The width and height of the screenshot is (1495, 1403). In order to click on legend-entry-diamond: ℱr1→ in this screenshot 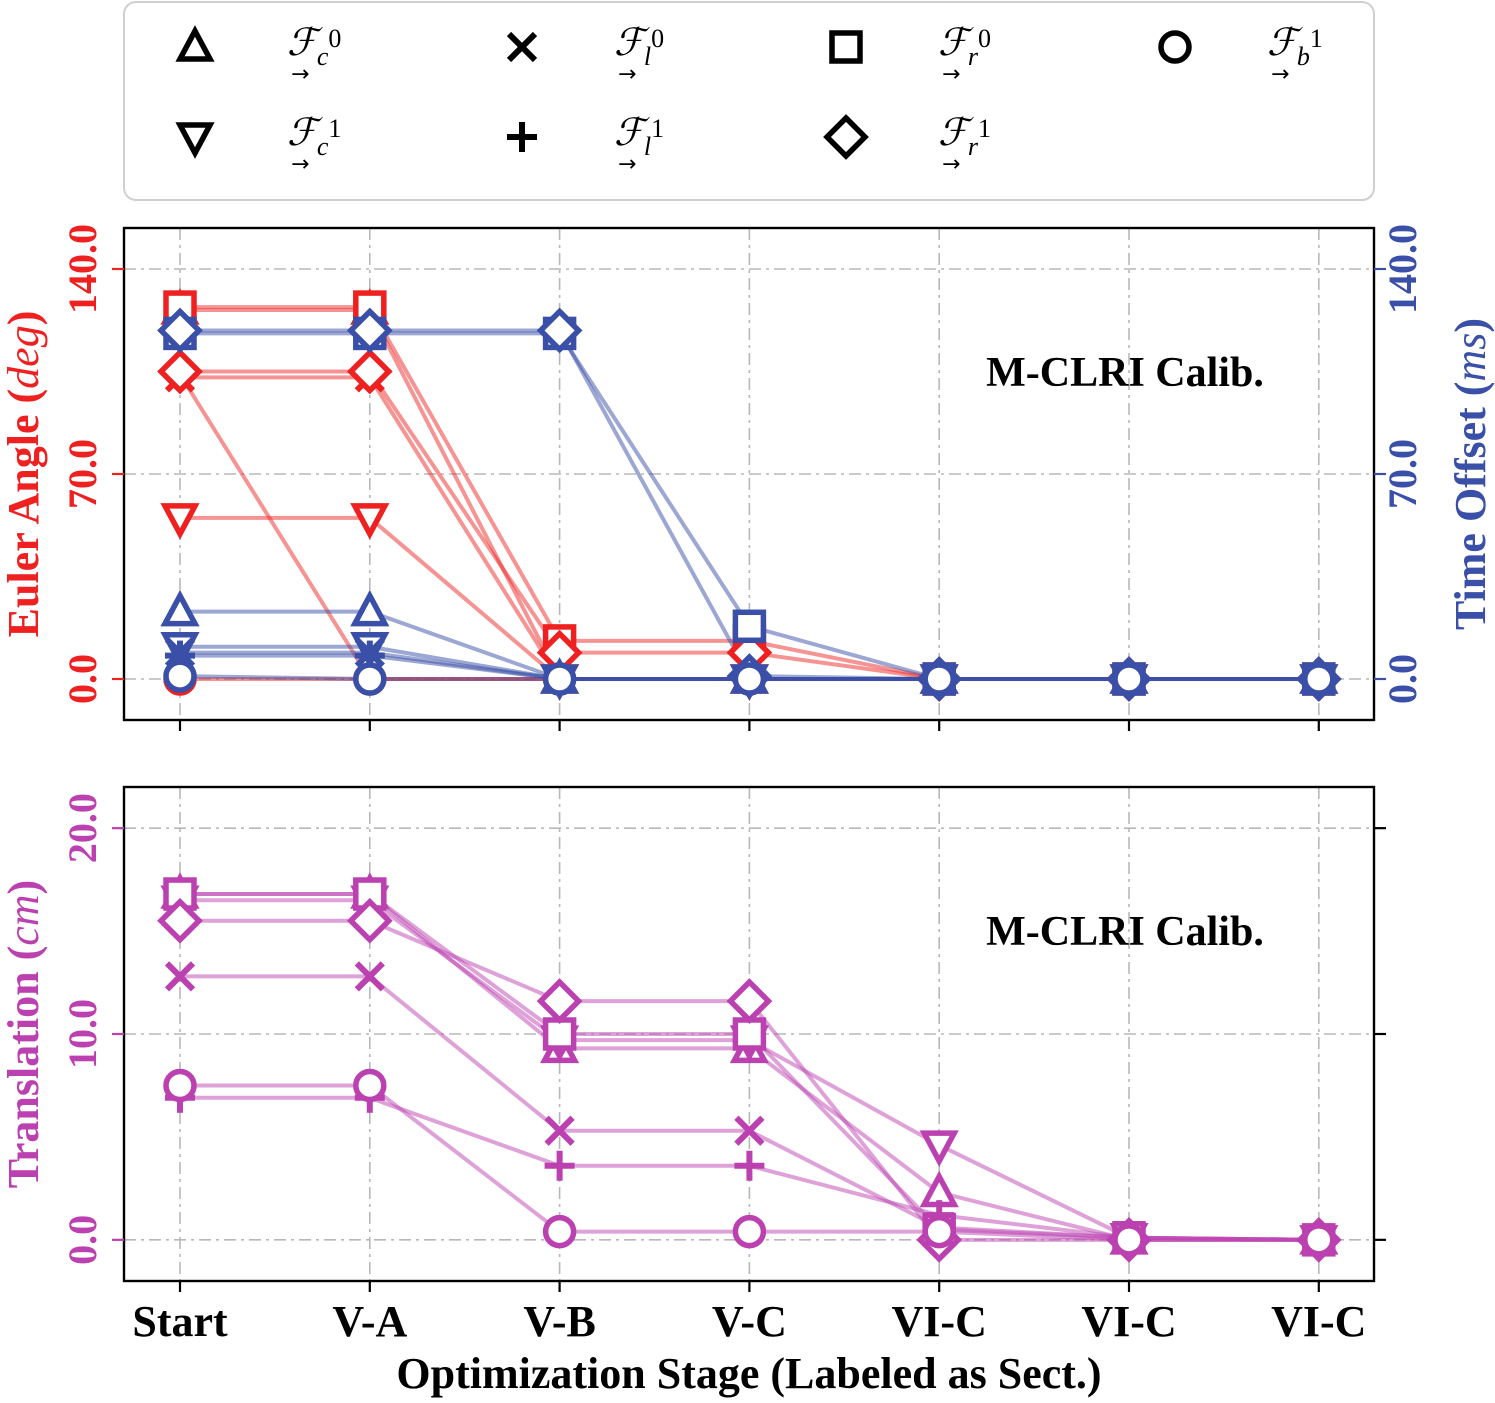, I will do `click(907, 144)`.